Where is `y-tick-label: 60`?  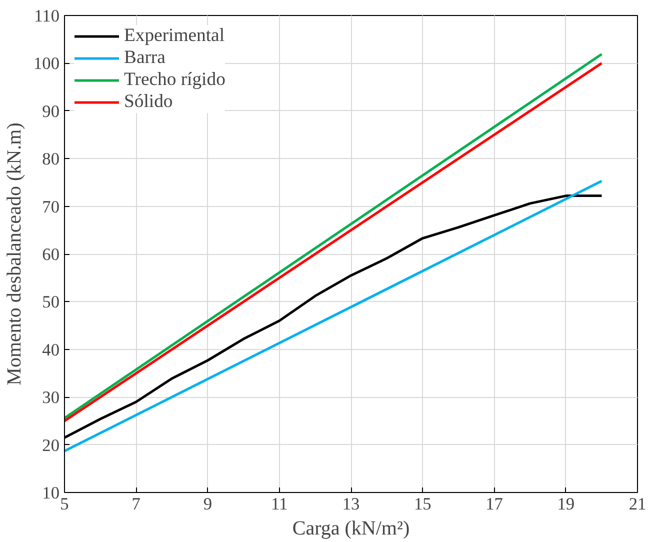 y-tick-label: 60 is located at coordinates (51, 254).